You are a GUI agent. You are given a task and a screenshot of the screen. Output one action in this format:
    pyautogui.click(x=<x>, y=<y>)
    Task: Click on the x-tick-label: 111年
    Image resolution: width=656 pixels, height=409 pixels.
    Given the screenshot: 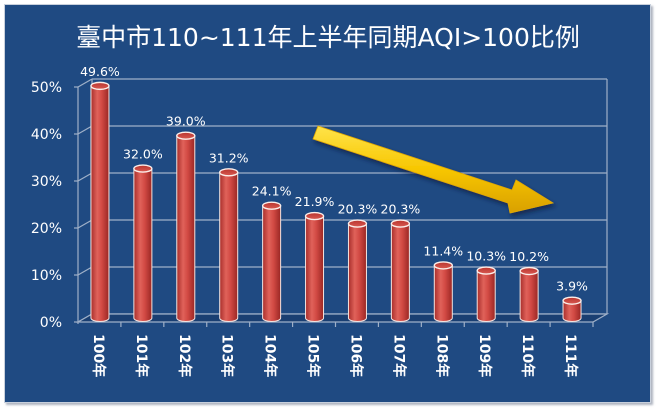 What is the action you would take?
    pyautogui.click(x=570, y=355)
    